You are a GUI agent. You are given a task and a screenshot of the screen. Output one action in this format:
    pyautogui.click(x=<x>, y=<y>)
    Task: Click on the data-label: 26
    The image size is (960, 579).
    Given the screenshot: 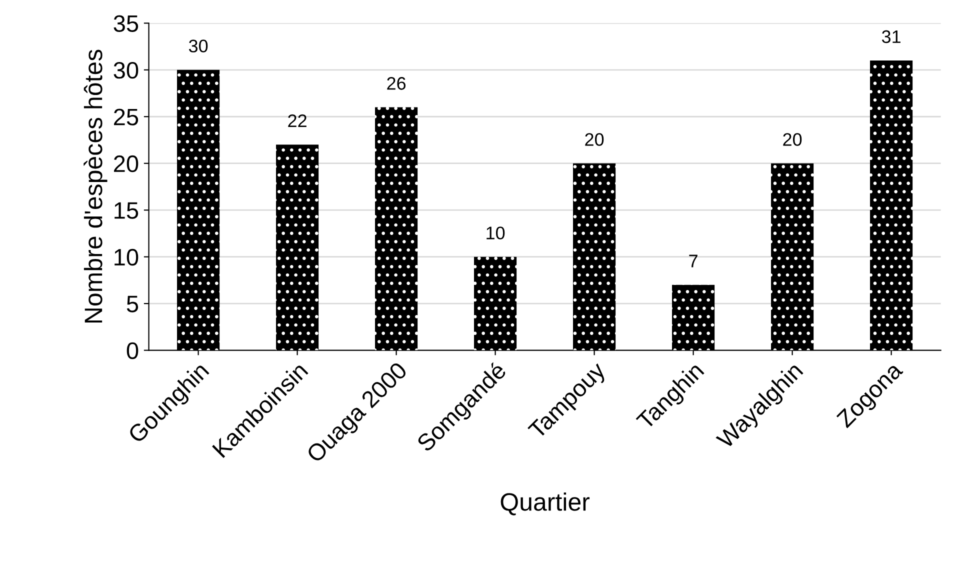 What is the action you would take?
    pyautogui.click(x=396, y=83)
    